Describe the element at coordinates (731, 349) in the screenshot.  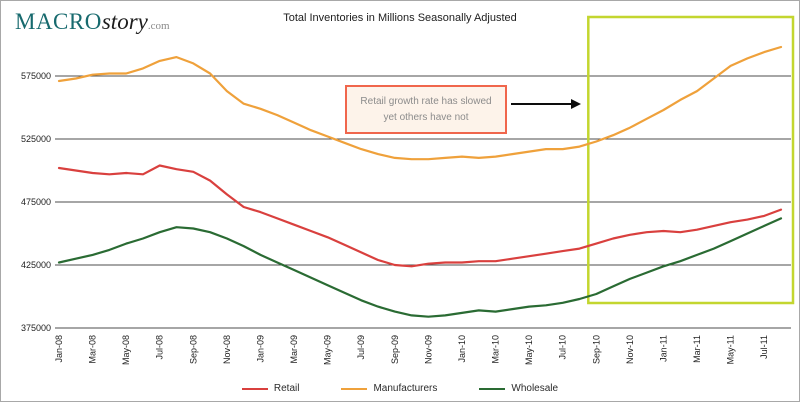
I see `x-tick-label: May-11` at that location.